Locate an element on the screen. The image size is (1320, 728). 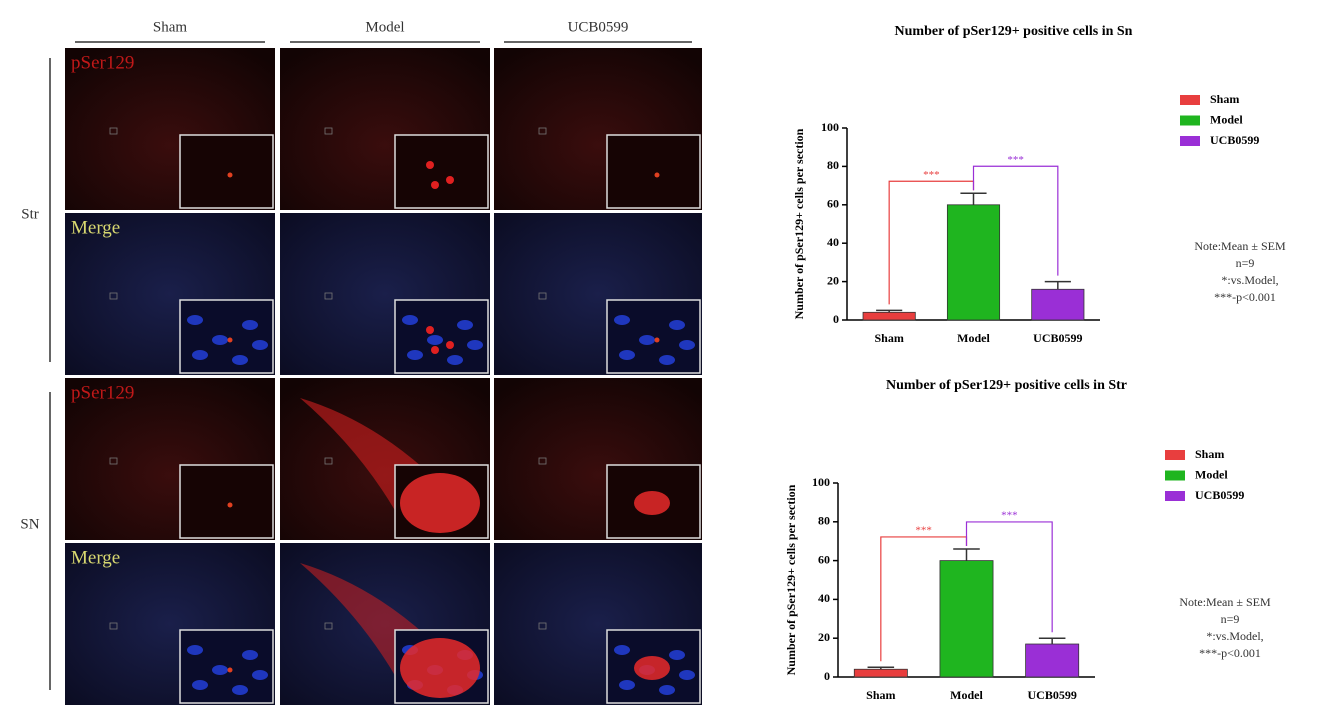
row-label: Str is located at coordinates (30, 214).